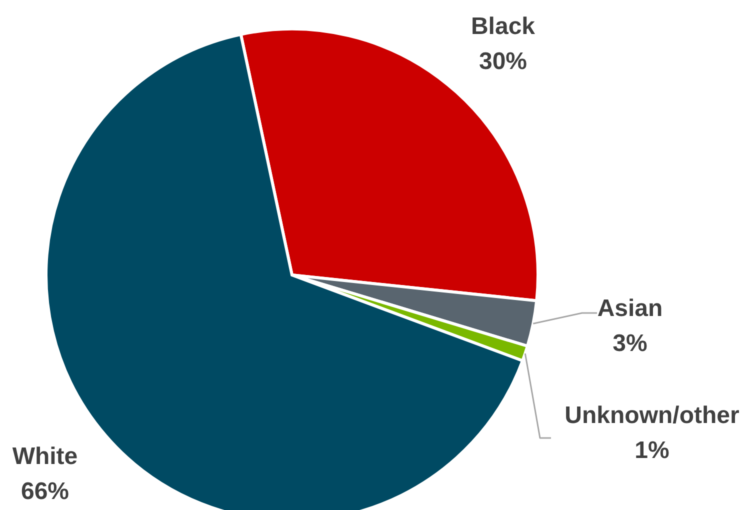 The width and height of the screenshot is (752, 510). Describe the element at coordinates (503, 61) in the screenshot. I see `data-label: 30%` at that location.